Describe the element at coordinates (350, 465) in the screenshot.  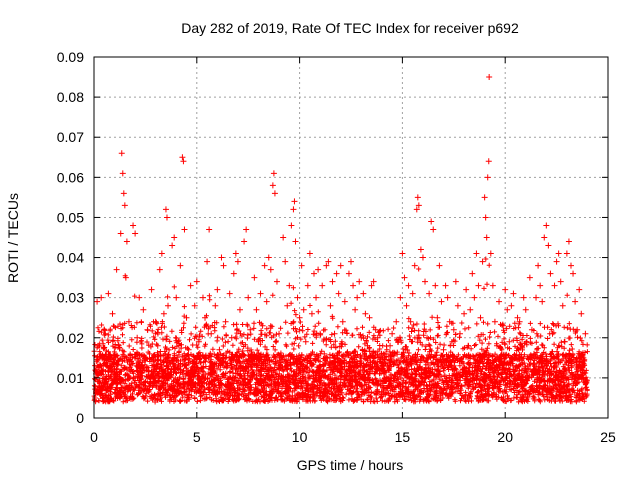
I see `x-axis-title: GPS time / hours` at that location.